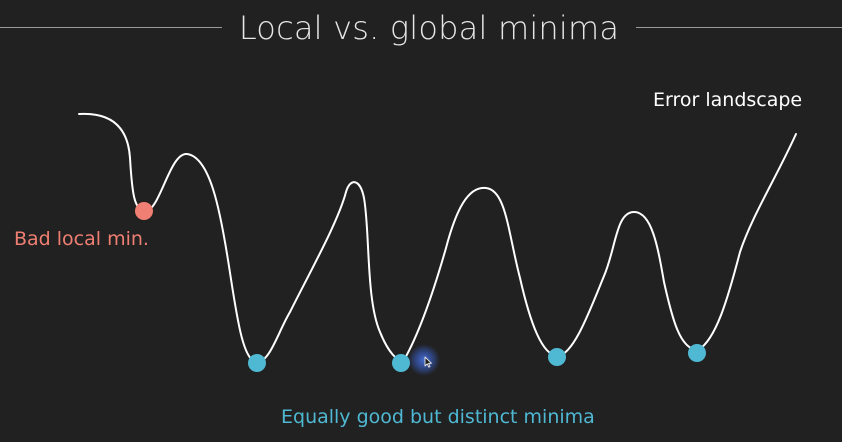 Image resolution: width=842 pixels, height=442 pixels. I want to click on title-rule-right, so click(739, 27).